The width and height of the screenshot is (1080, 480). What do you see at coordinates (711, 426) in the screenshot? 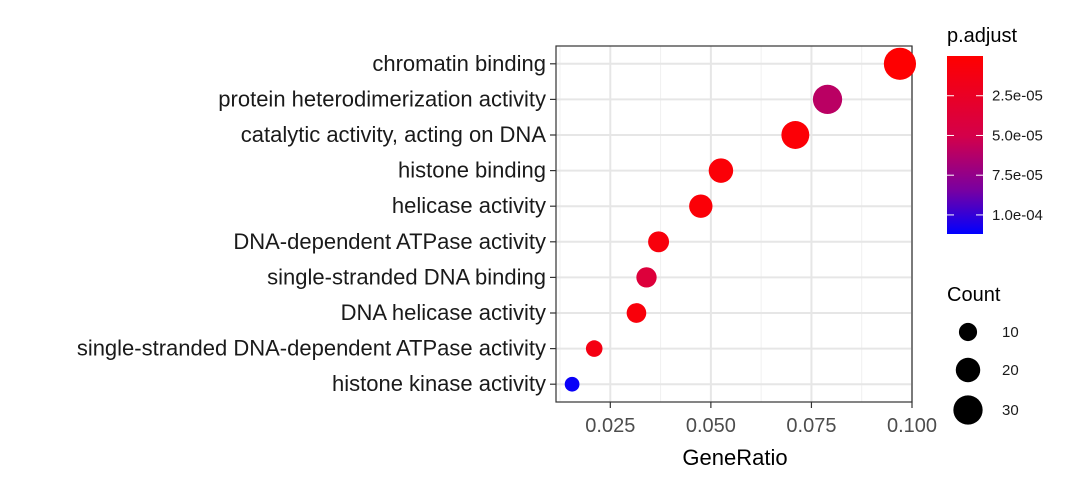
I see `x-tick-label: 0.050` at bounding box center [711, 426].